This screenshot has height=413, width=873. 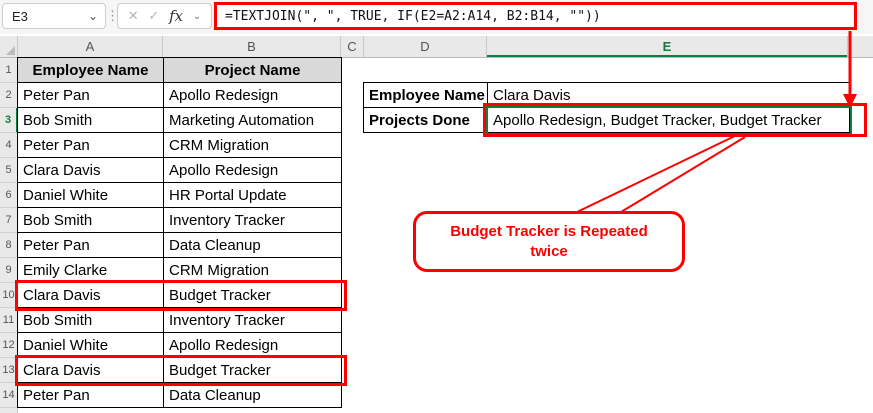 What do you see at coordinates (252, 395) in the screenshot?
I see `cell-b14: Data Cleanup` at bounding box center [252, 395].